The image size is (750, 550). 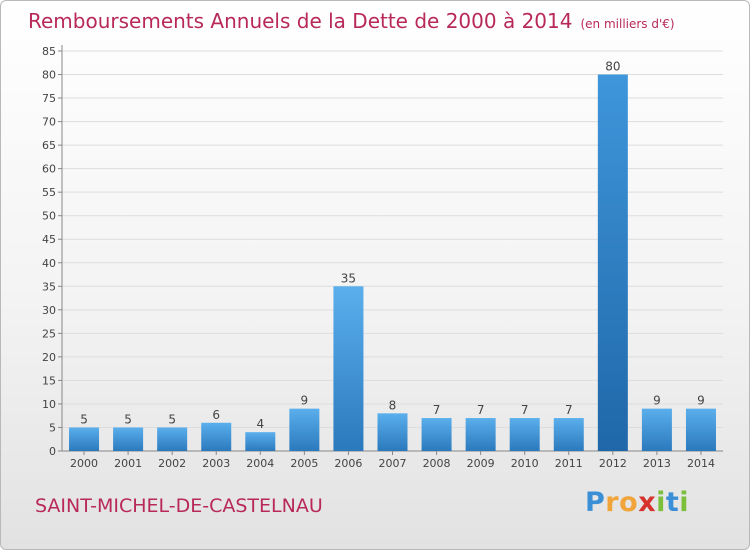 What do you see at coordinates (348, 368) in the screenshot?
I see `bar-2006` at bounding box center [348, 368].